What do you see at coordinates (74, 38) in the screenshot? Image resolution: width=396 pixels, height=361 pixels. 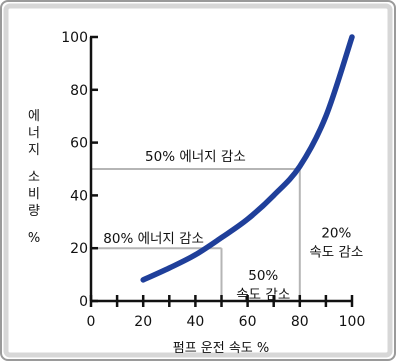 I see `y-tick-label-100: 100` at bounding box center [74, 38].